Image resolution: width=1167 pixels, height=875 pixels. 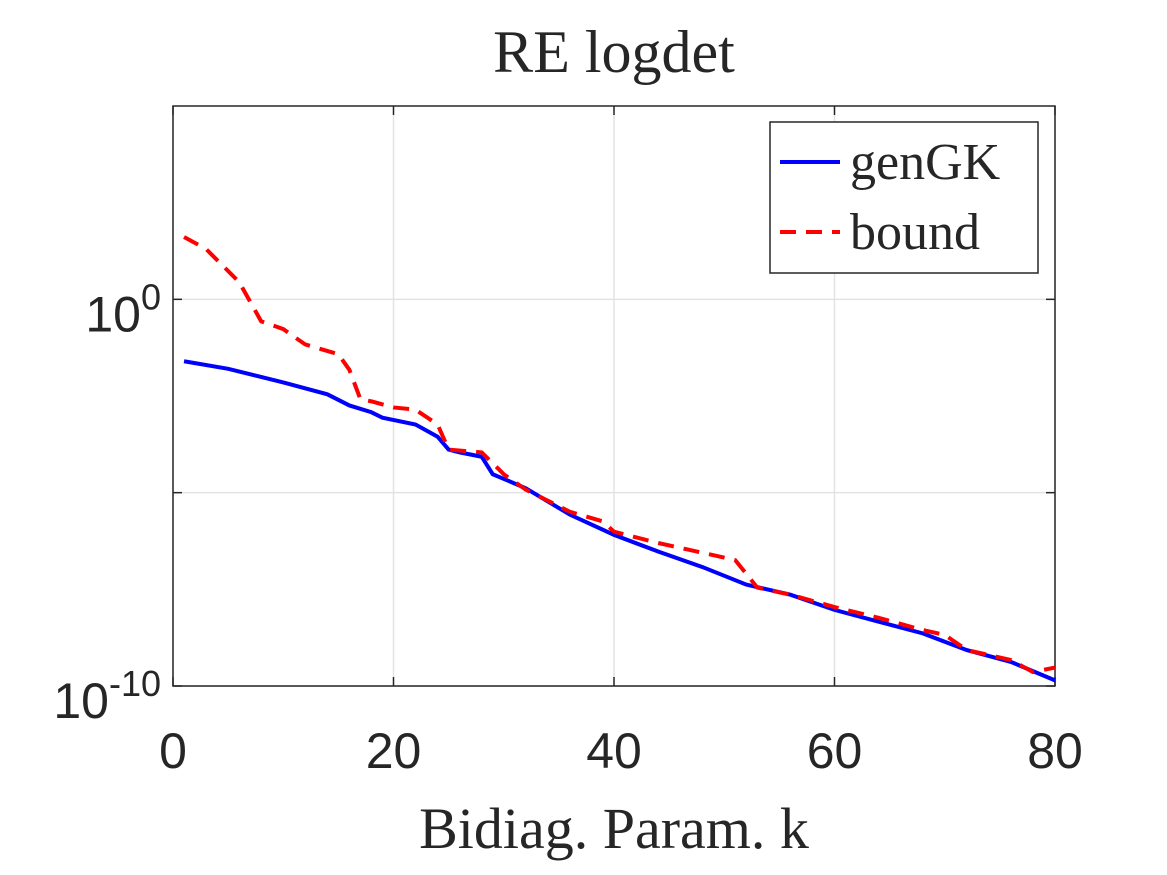 I want to click on legend: genGK bound, so click(x=904, y=197).